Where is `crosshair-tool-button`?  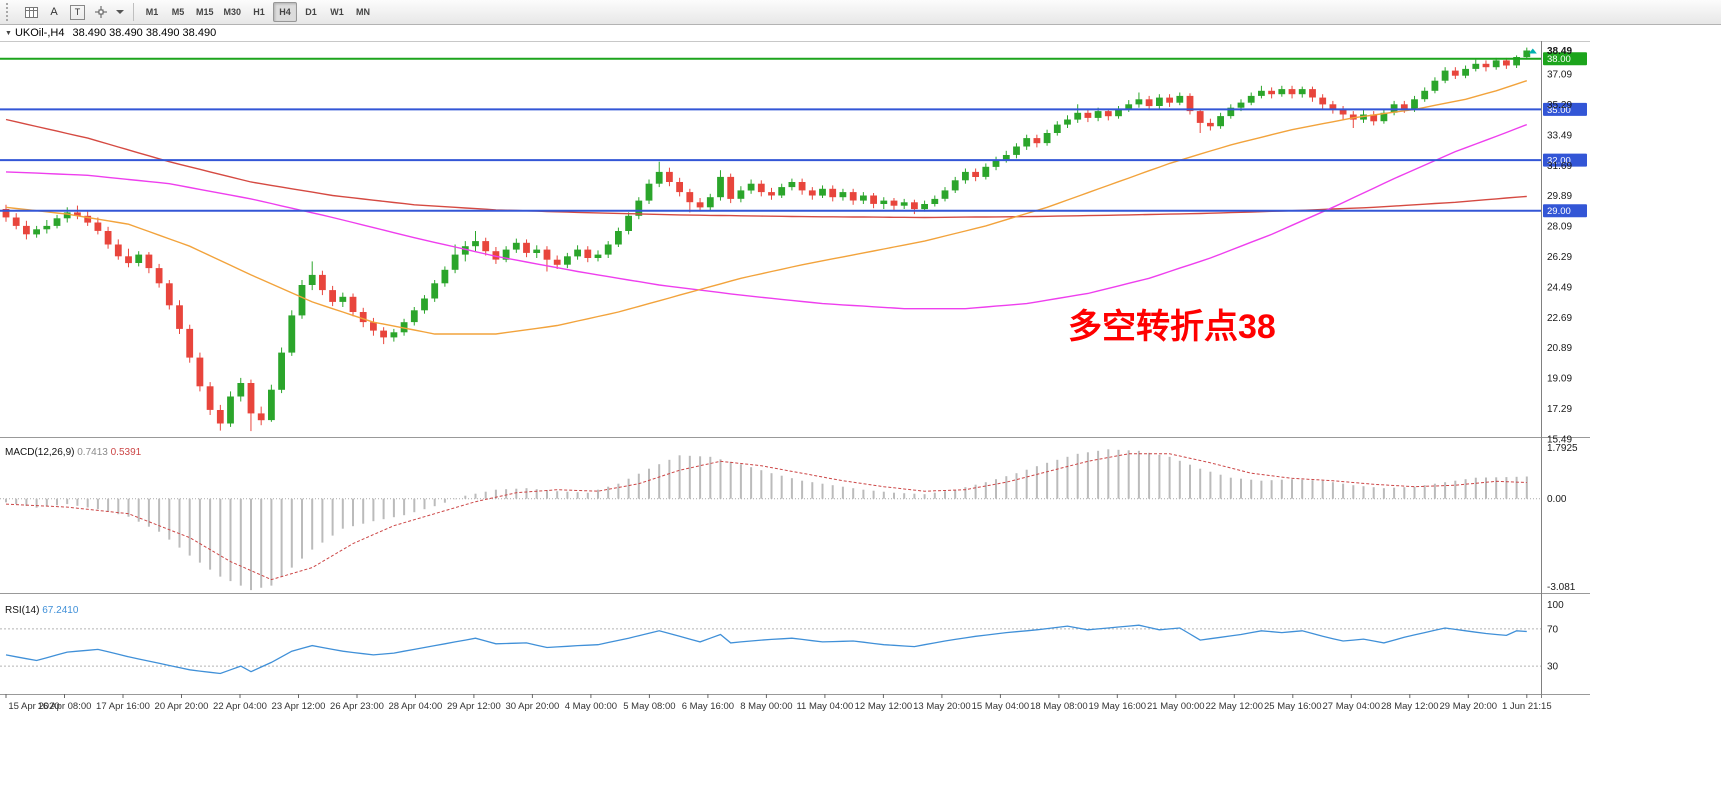 crosshair-tool-button is located at coordinates (101, 12).